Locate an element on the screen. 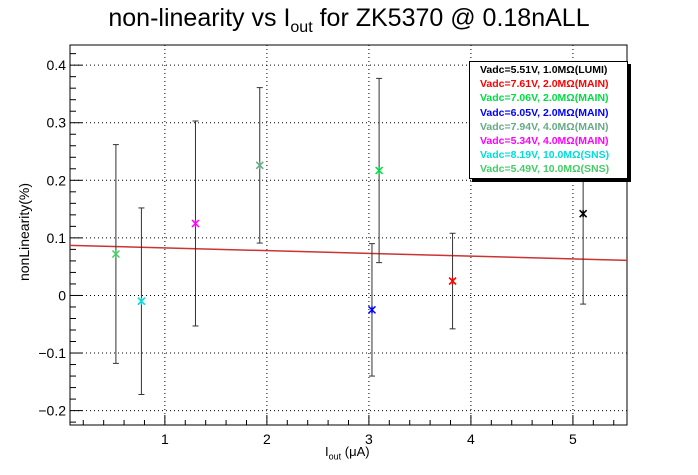 This screenshot has height=475, width=698. legend-entry: Vadc=7.61V, 2.0MΩ(MAIN) is located at coordinates (544, 84).